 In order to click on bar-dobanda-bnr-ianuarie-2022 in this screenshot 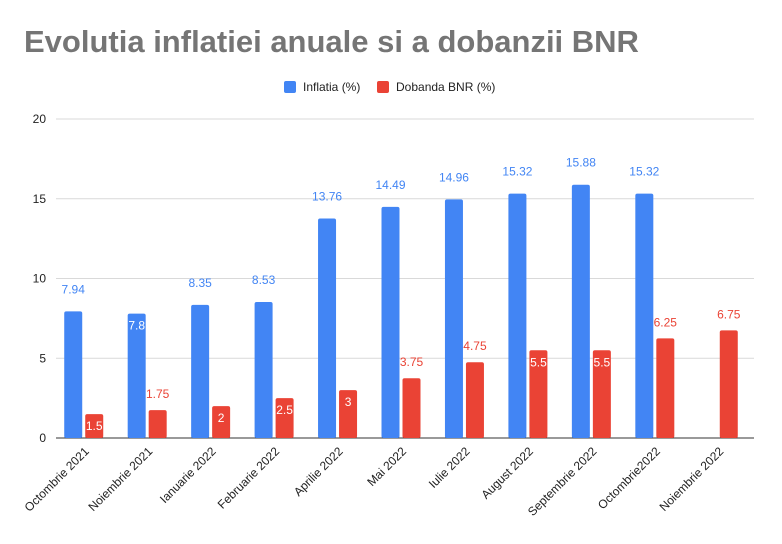, I will do `click(221, 422)`.